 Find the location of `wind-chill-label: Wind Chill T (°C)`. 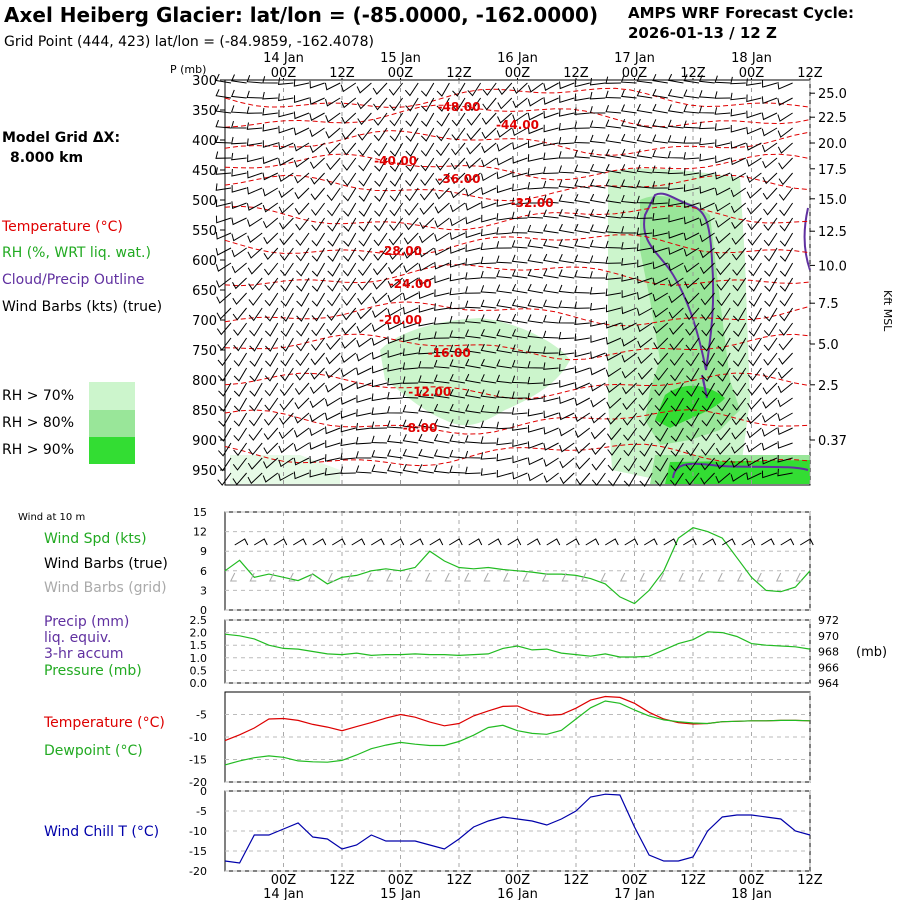

wind-chill-label: Wind Chill T (°C) is located at coordinates (101, 832).